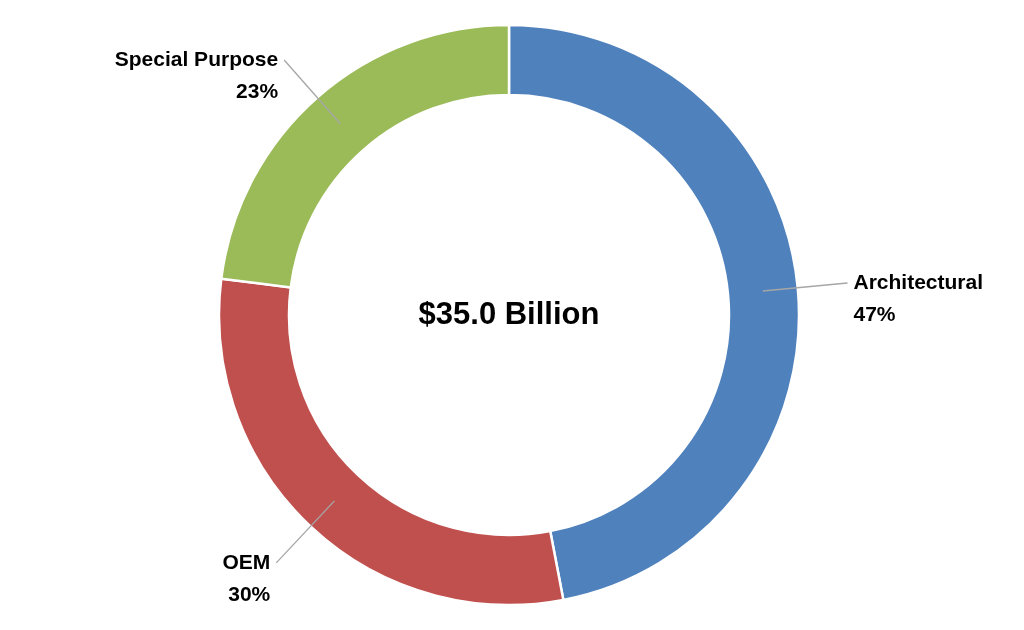 This screenshot has height=630, width=1024. What do you see at coordinates (874, 313) in the screenshot?
I see `data-label: 47%` at bounding box center [874, 313].